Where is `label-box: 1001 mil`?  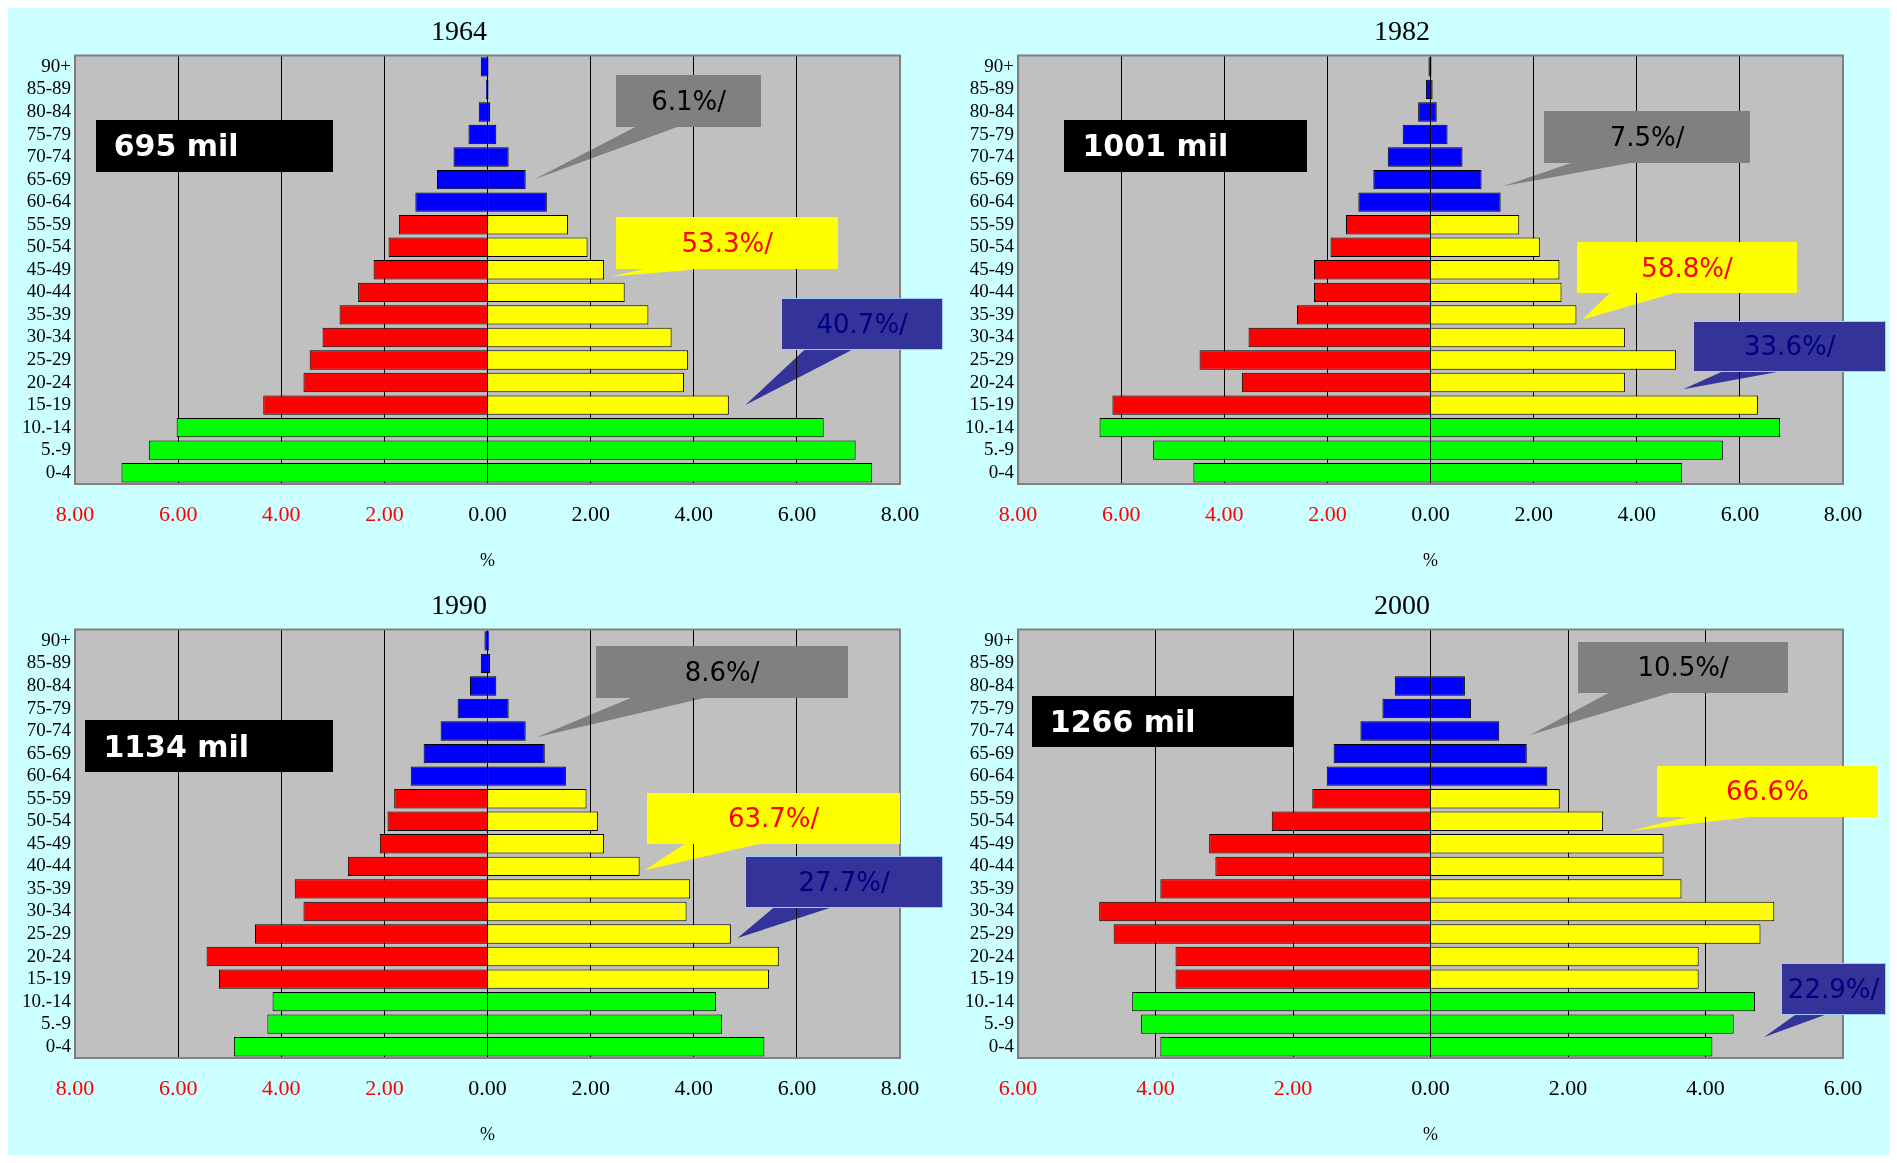 label-box: 1001 mil is located at coordinates (1185, 145).